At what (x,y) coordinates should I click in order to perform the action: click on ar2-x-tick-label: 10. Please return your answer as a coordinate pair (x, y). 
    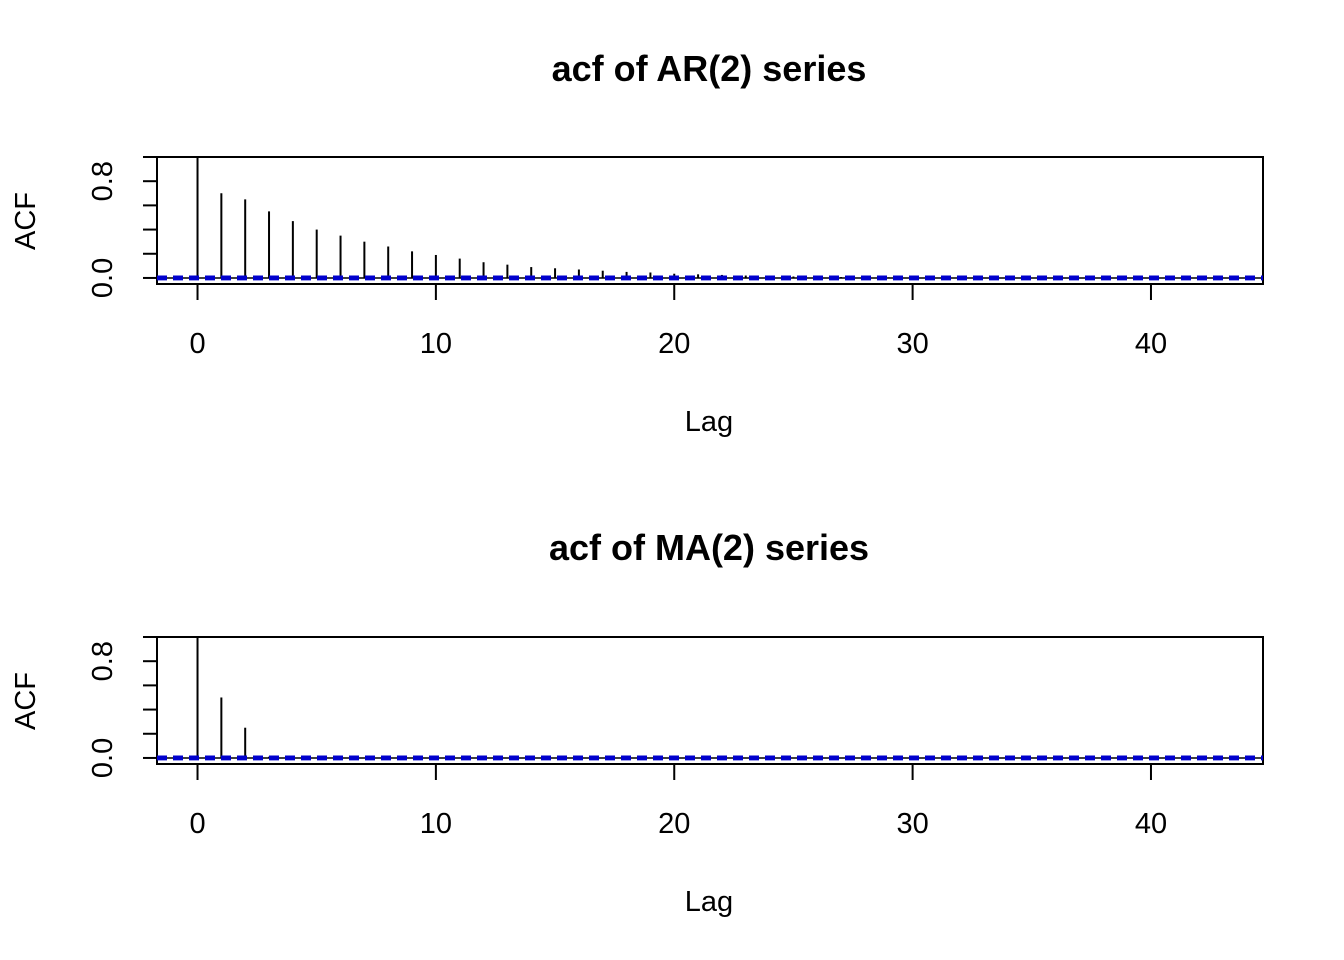
    Looking at the image, I should click on (436, 344).